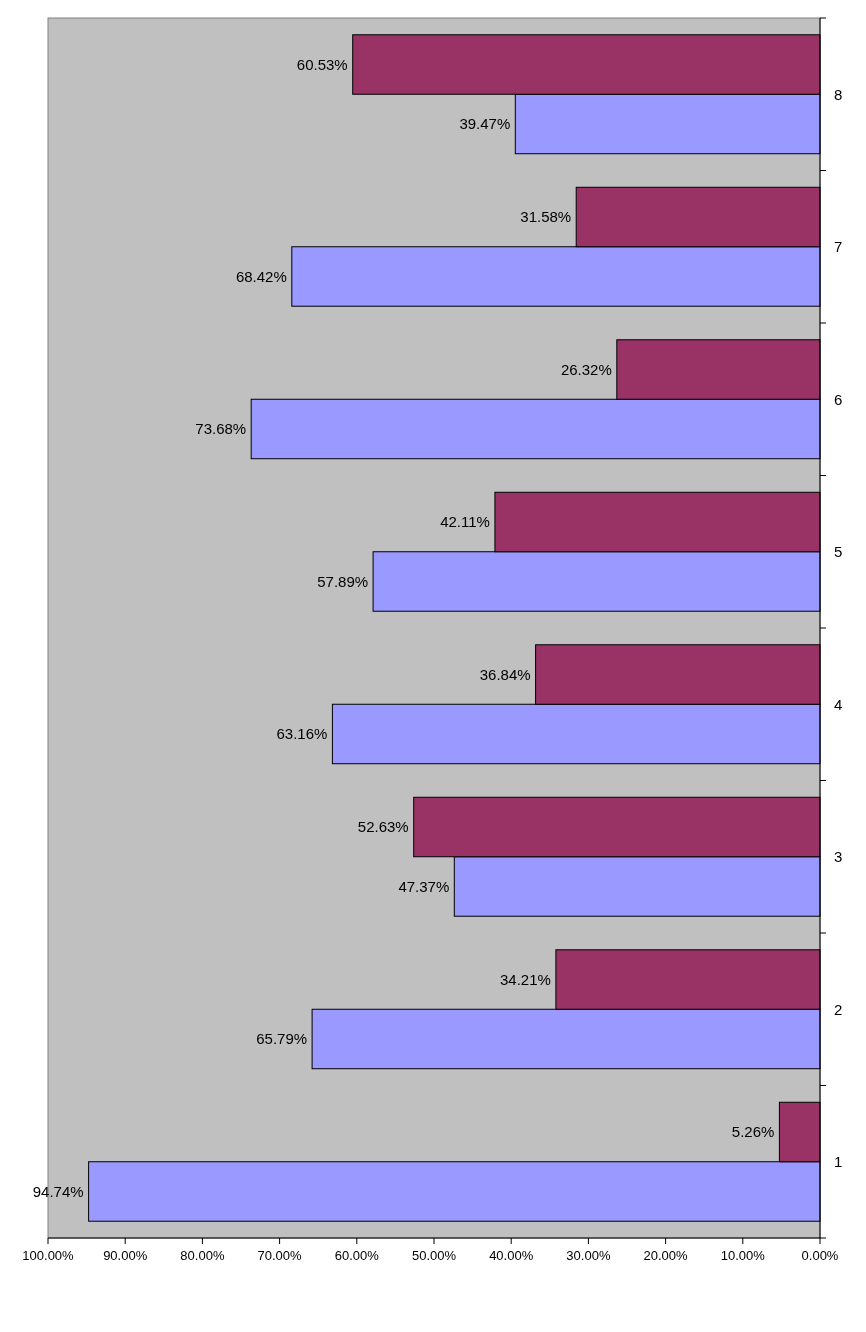 The image size is (866, 1332). What do you see at coordinates (221, 429) in the screenshot?
I see `data-label: 73.68%` at bounding box center [221, 429].